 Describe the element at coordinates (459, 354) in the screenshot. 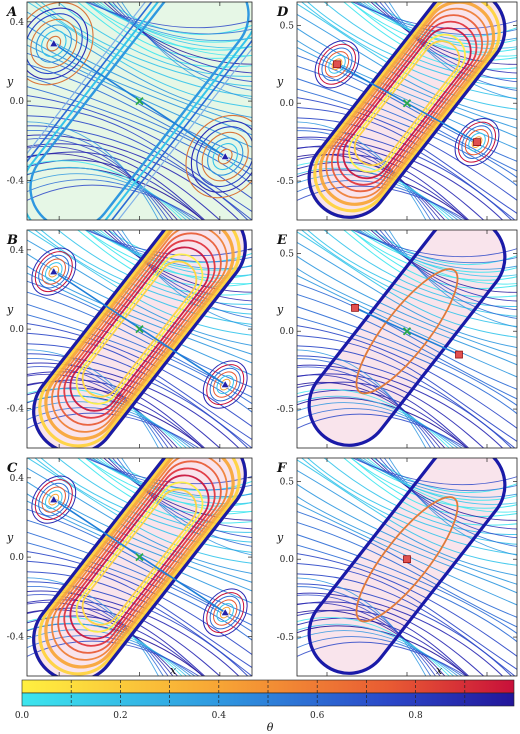

I see `fixed-point-square` at that location.